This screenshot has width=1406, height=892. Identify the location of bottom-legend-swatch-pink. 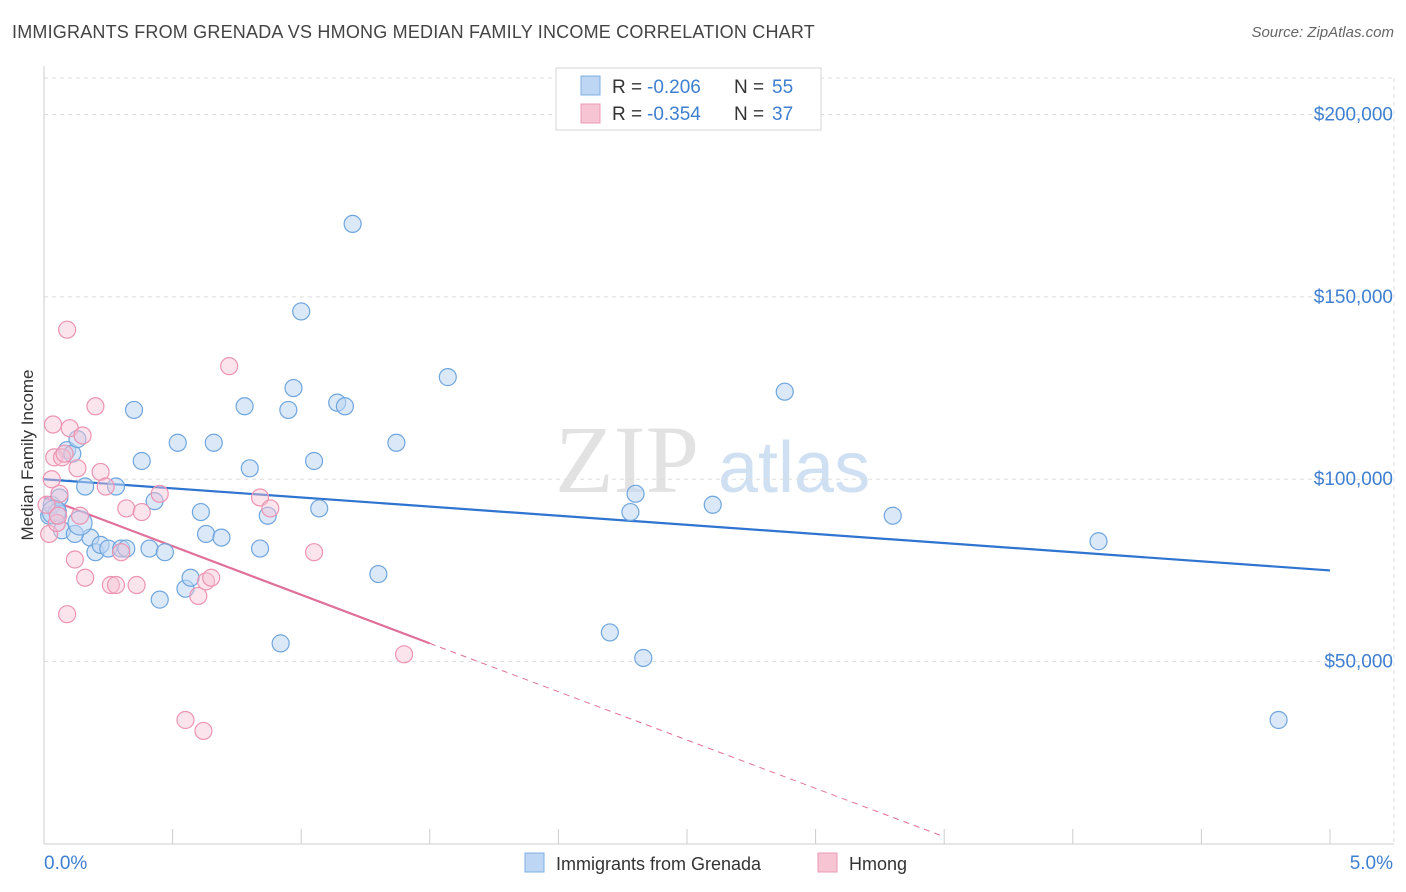
(827, 862).